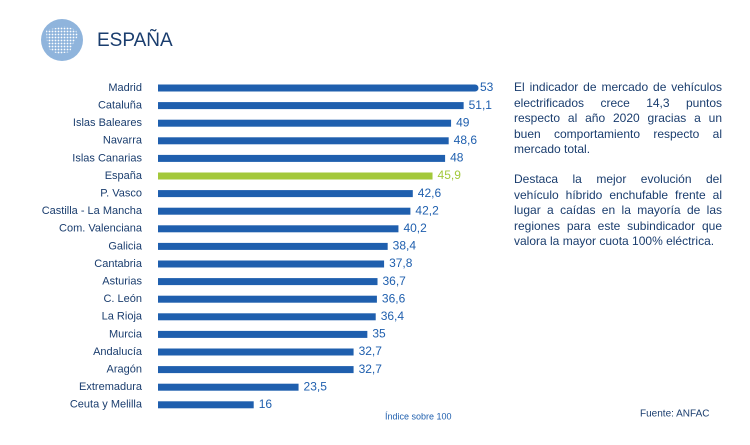  What do you see at coordinates (401, 263) in the screenshot?
I see `value-label: 37,8` at bounding box center [401, 263].